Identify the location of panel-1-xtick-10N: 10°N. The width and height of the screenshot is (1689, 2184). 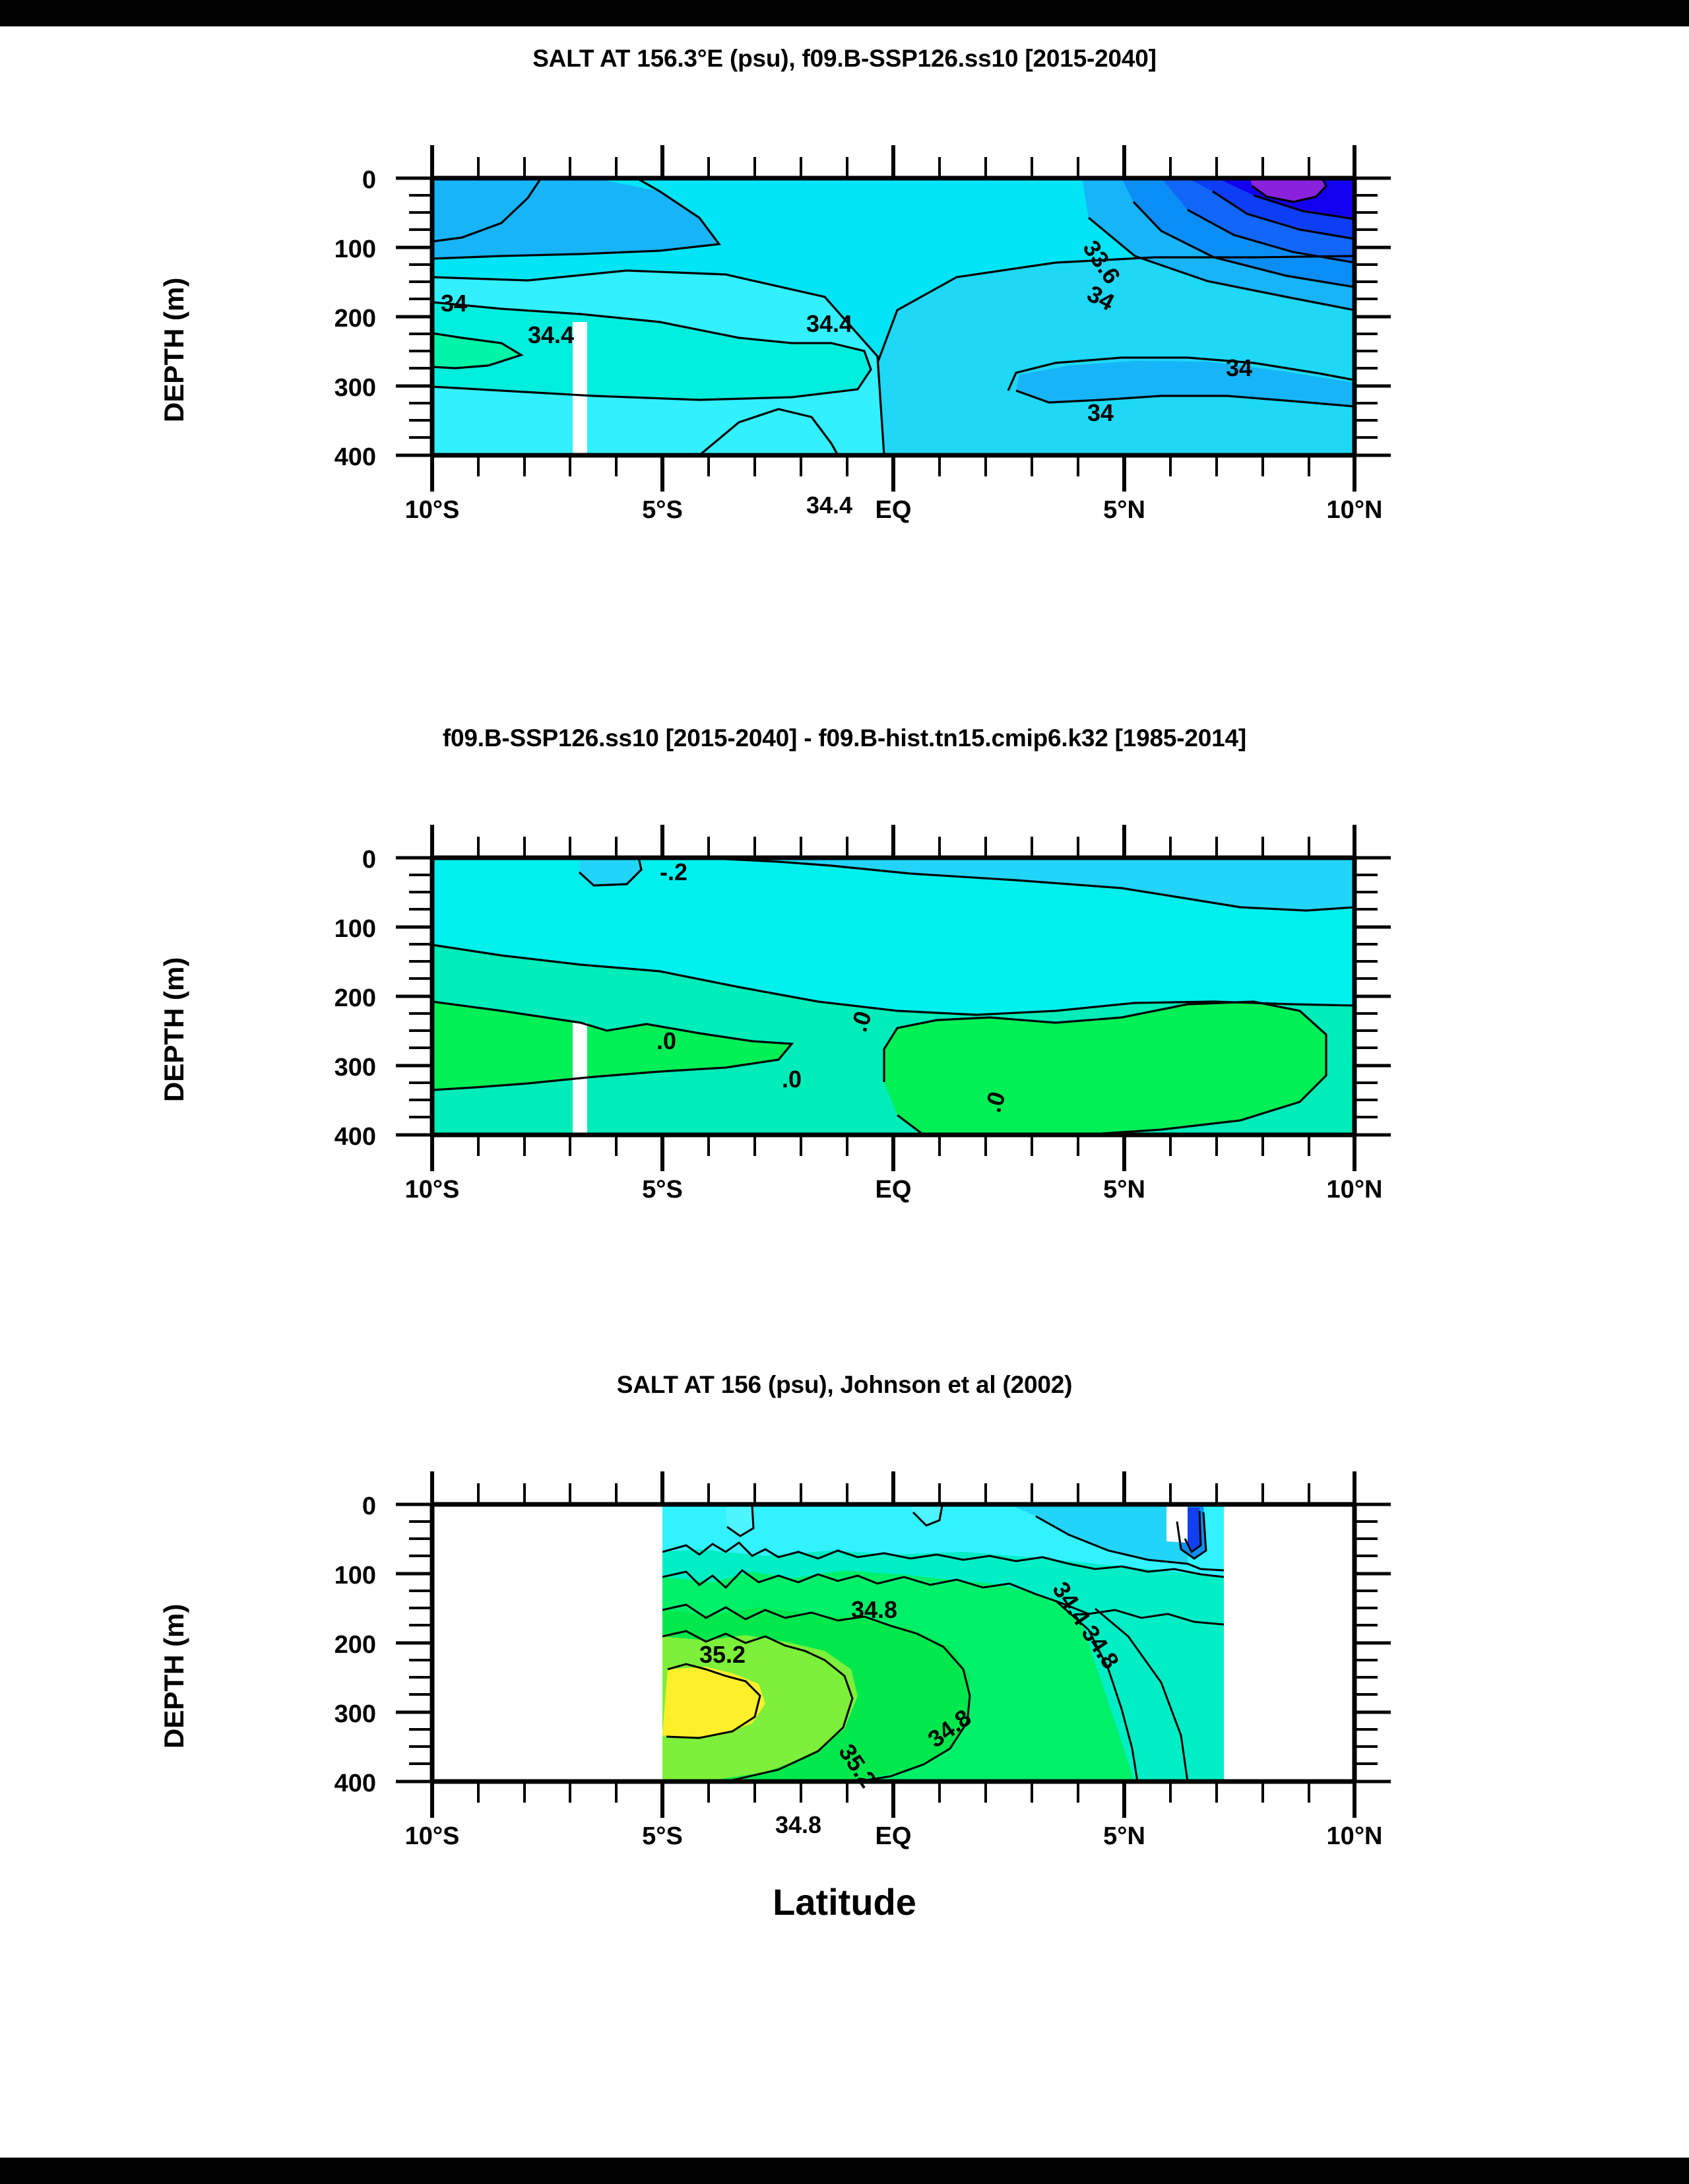
(1354, 510).